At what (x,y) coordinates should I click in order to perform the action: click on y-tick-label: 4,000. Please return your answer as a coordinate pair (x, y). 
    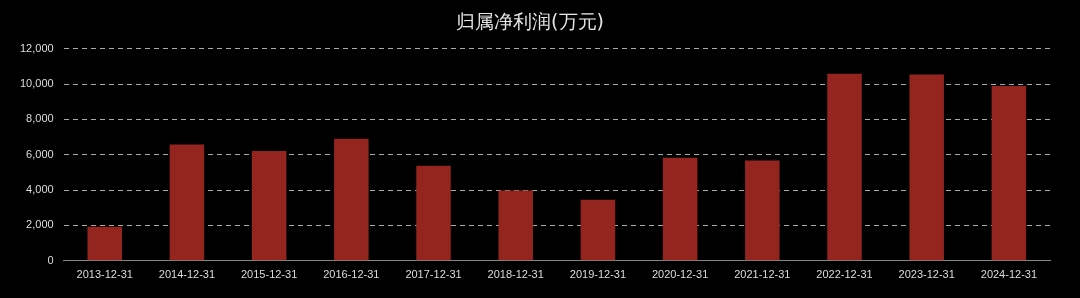
    Looking at the image, I should click on (40, 189).